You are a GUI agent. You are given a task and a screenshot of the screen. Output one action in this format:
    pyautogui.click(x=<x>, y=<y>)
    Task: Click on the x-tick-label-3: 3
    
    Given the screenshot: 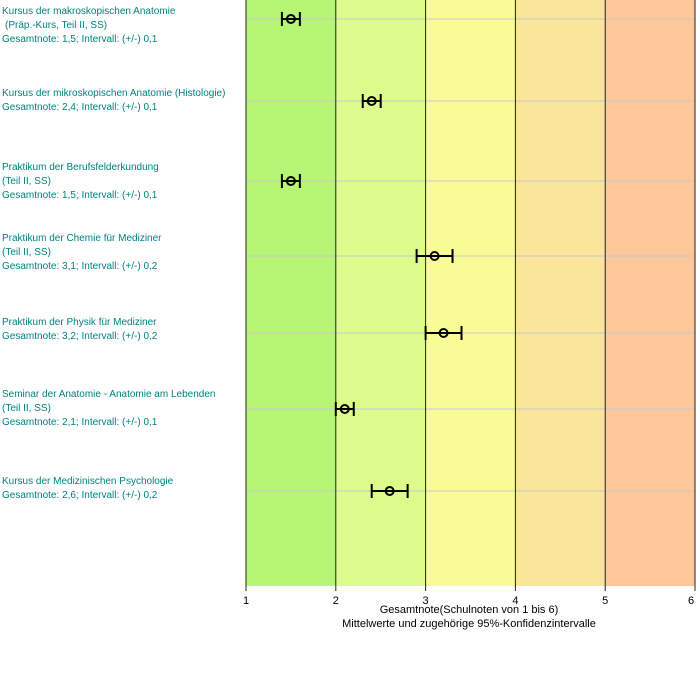 What is the action you would take?
    pyautogui.click(x=426, y=601)
    